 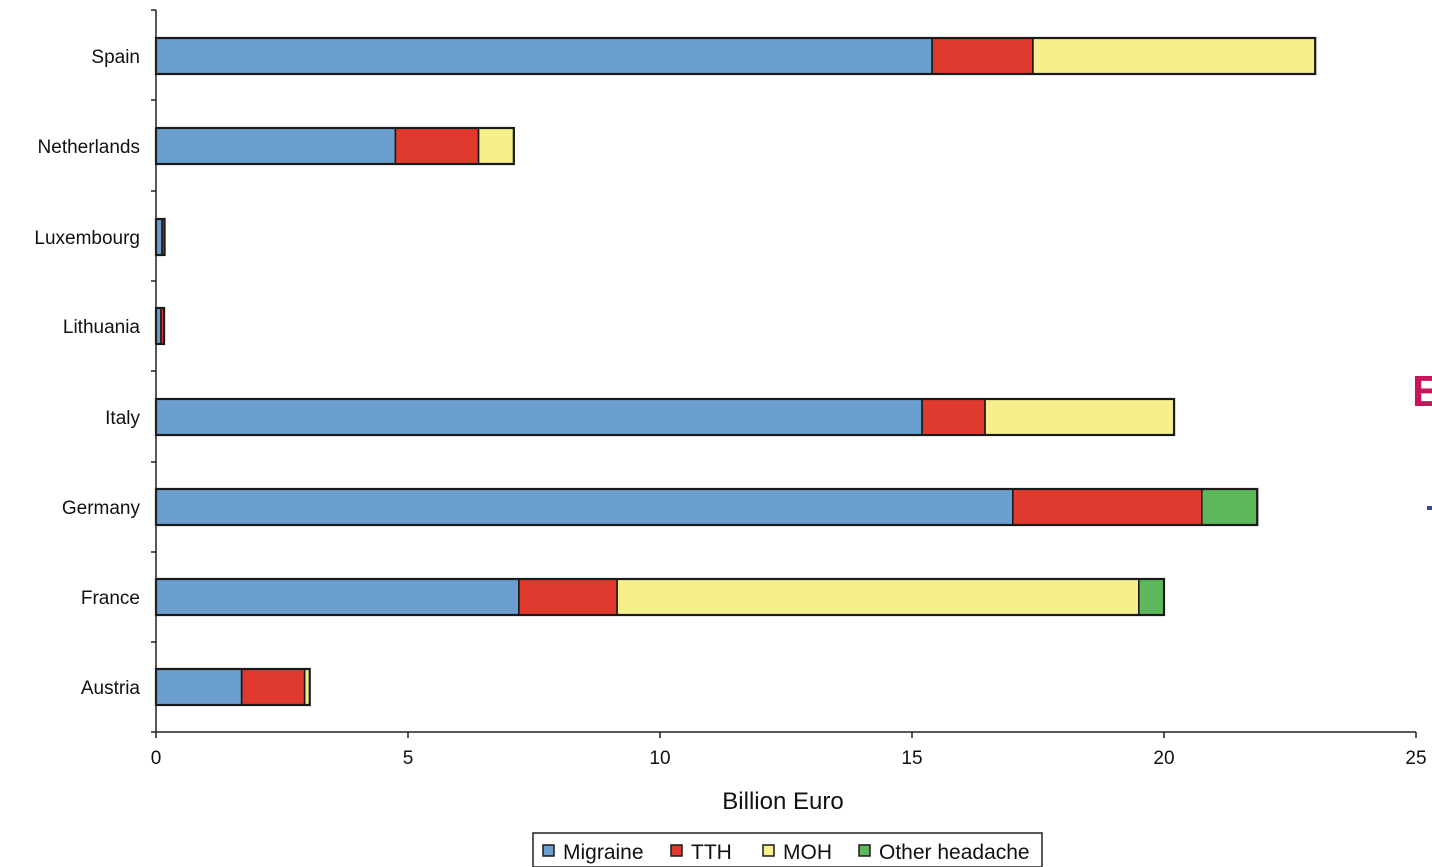 I want to click on y-tick-label-luxembourg: Luxembourg, so click(x=87, y=238).